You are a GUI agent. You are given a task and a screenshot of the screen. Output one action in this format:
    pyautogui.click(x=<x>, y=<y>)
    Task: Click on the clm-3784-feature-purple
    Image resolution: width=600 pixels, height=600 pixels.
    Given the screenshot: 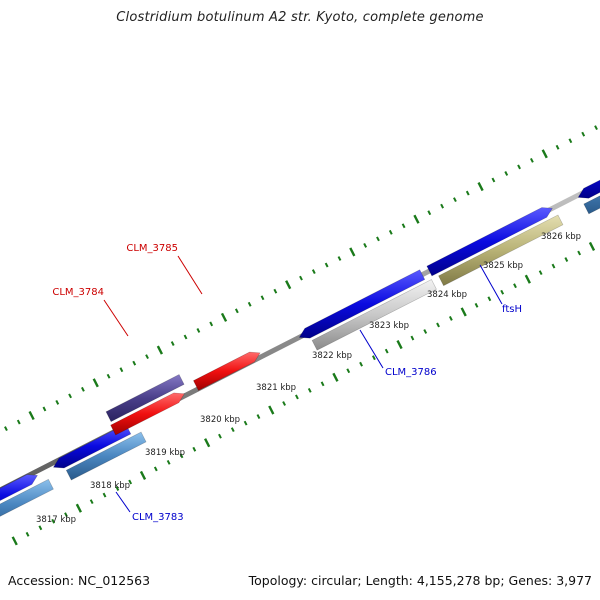 What is the action you would take?
    pyautogui.click(x=145, y=398)
    